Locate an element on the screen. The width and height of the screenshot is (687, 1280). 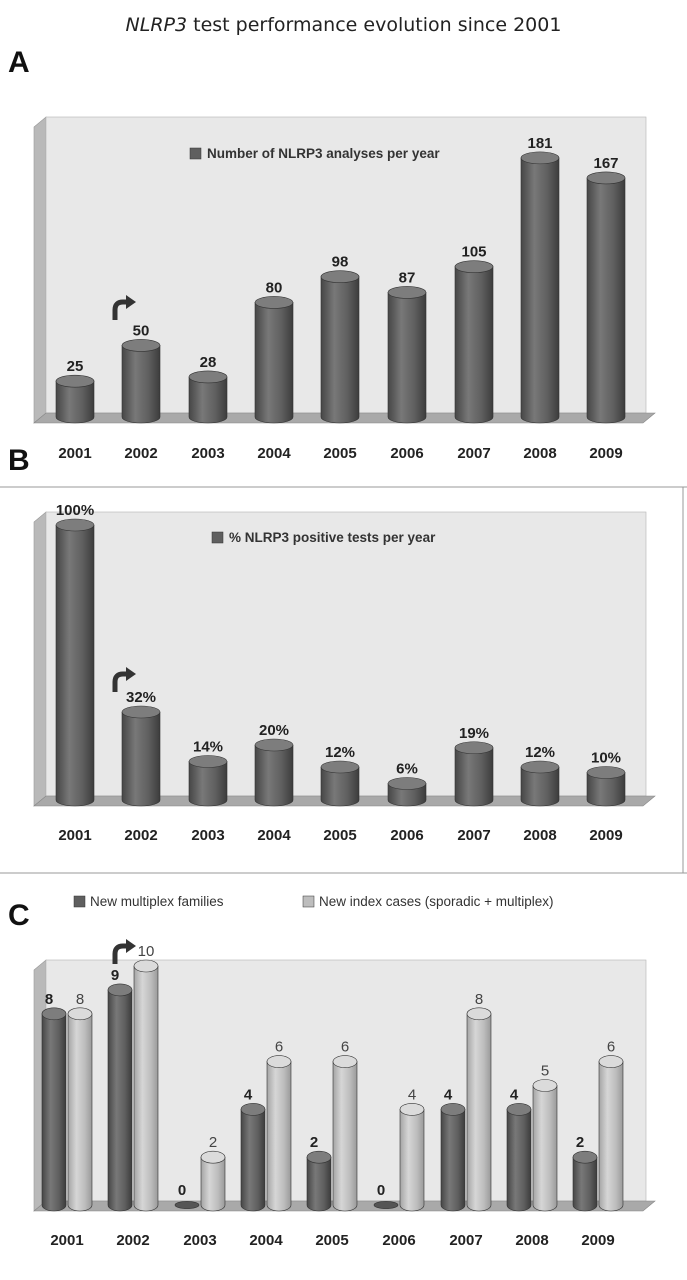
bar-a-s1-2009 is located at coordinates (606, 297).